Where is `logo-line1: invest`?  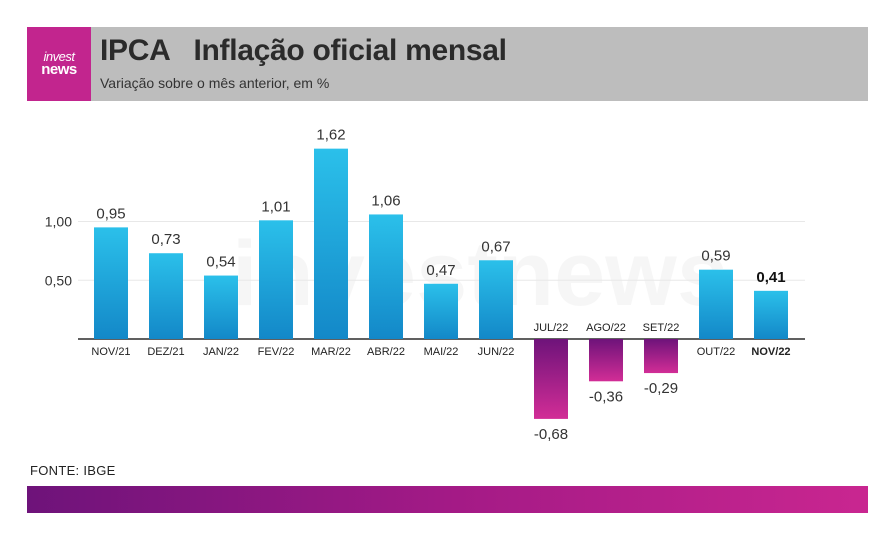 logo-line1: invest is located at coordinates (59, 56).